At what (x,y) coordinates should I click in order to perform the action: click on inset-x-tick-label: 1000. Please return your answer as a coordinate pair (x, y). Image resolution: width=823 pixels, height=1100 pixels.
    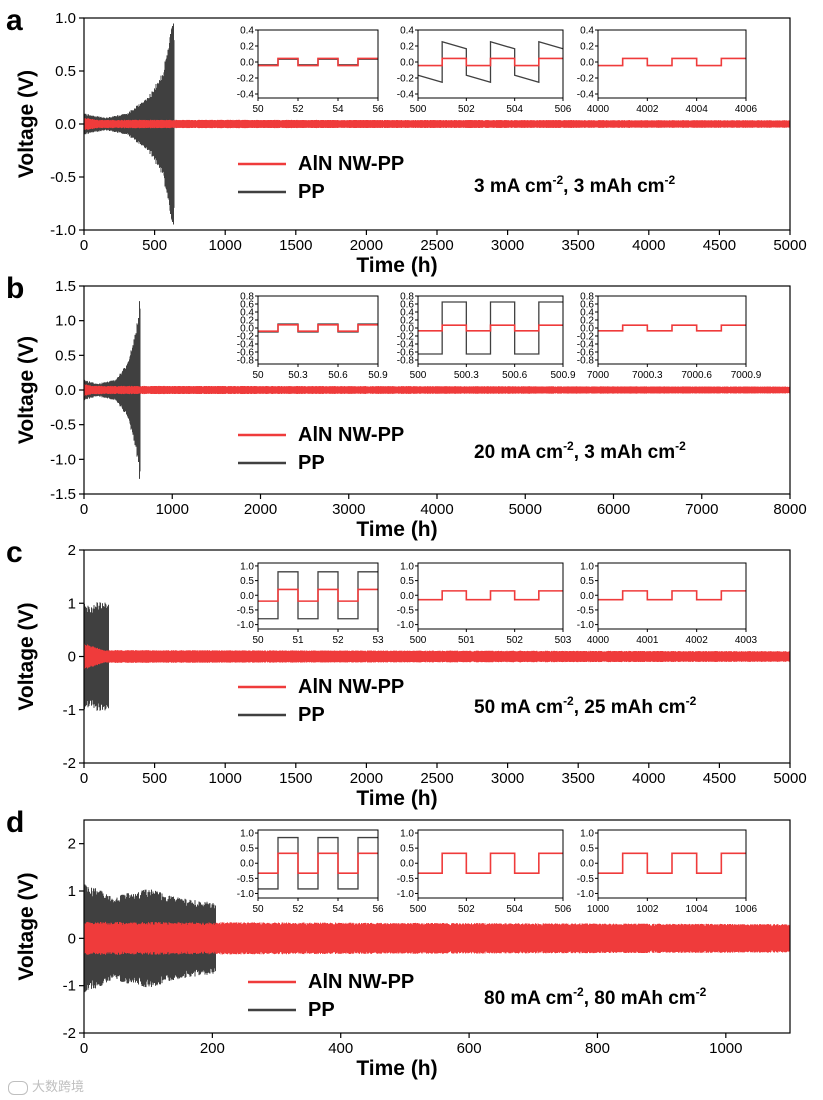
    Looking at the image, I should click on (598, 909).